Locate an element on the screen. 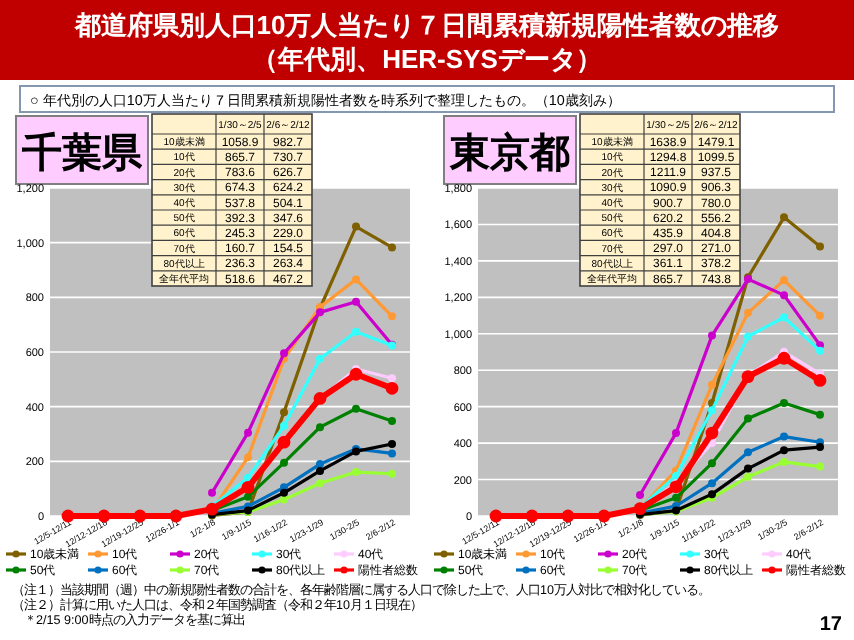  text: 都道府県別人口10万人当たり７日間累積新規陽性者数の推移 is located at coordinates (426, 25).